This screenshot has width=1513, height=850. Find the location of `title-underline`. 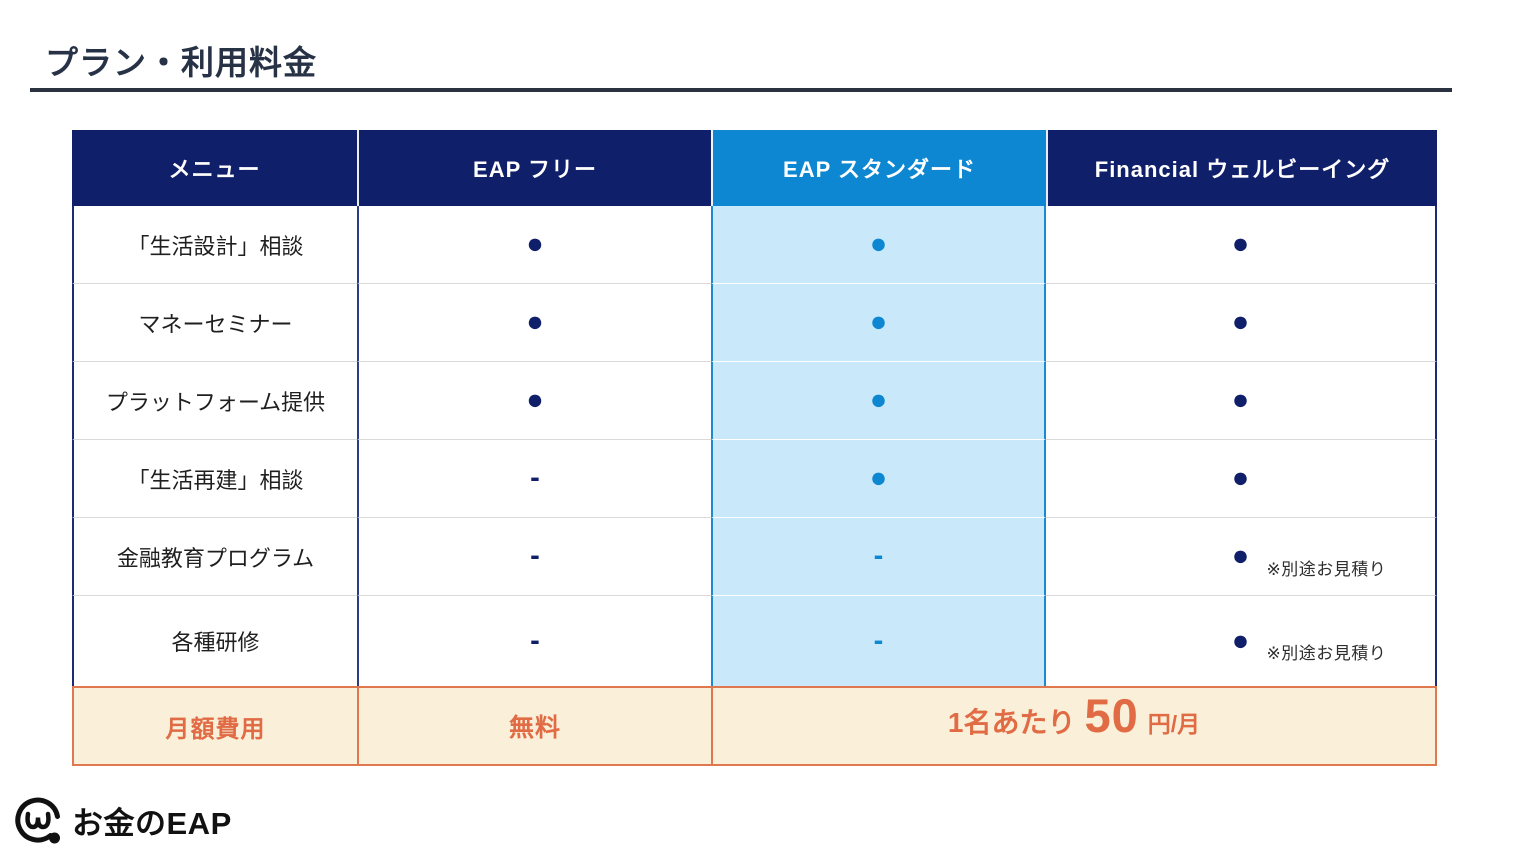

title-underline is located at coordinates (741, 90).